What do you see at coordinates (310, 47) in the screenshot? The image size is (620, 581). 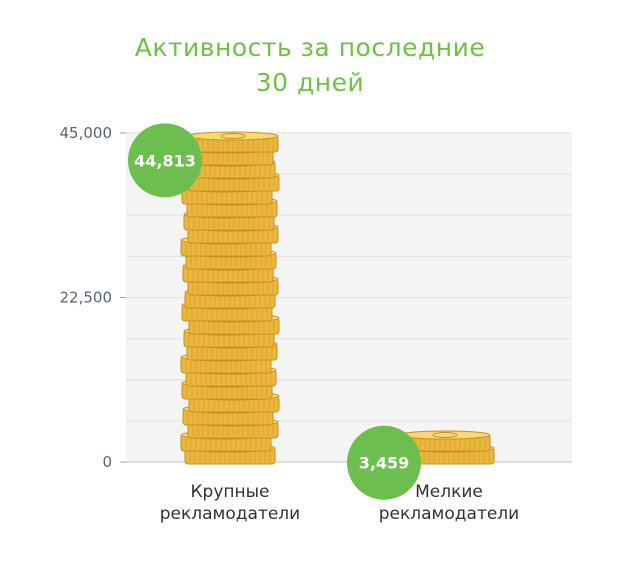 I see `chart-title-line-1: Активность за последние` at bounding box center [310, 47].